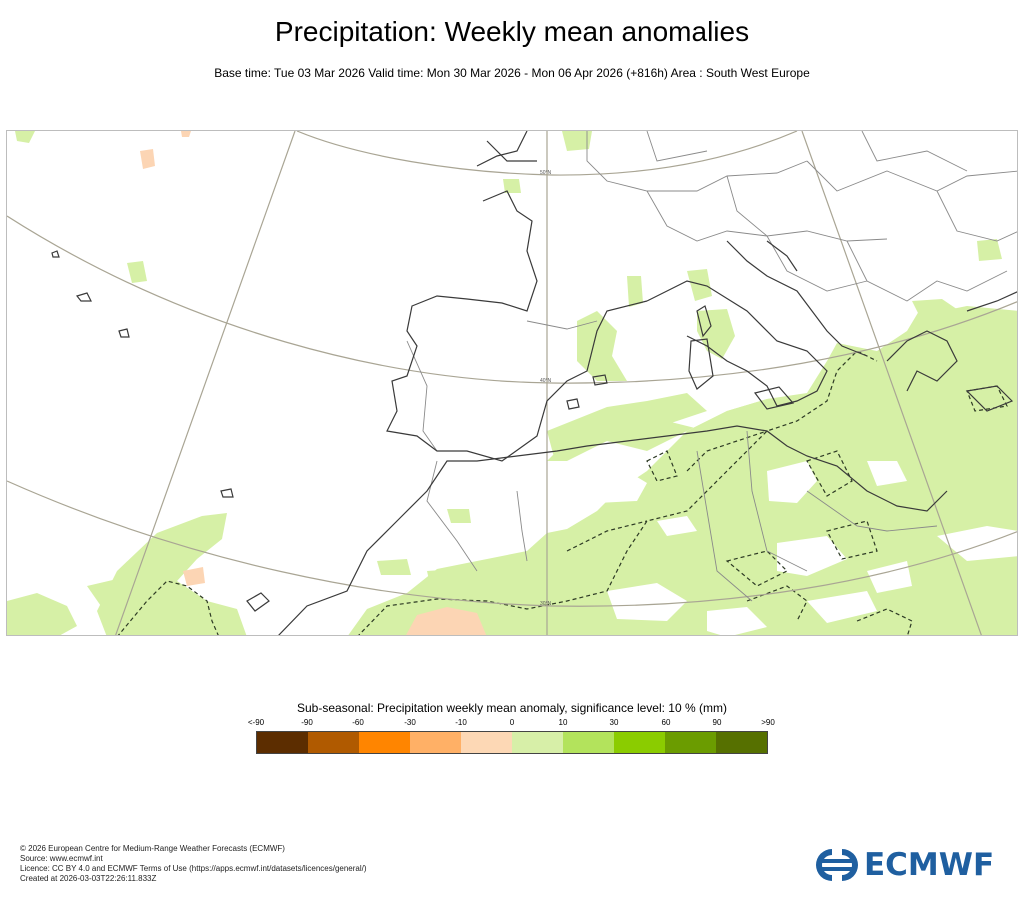 Image resolution: width=1024 pixels, height=922 pixels. What do you see at coordinates (666, 722) in the screenshot?
I see `legend-tick-label: 60` at bounding box center [666, 722].